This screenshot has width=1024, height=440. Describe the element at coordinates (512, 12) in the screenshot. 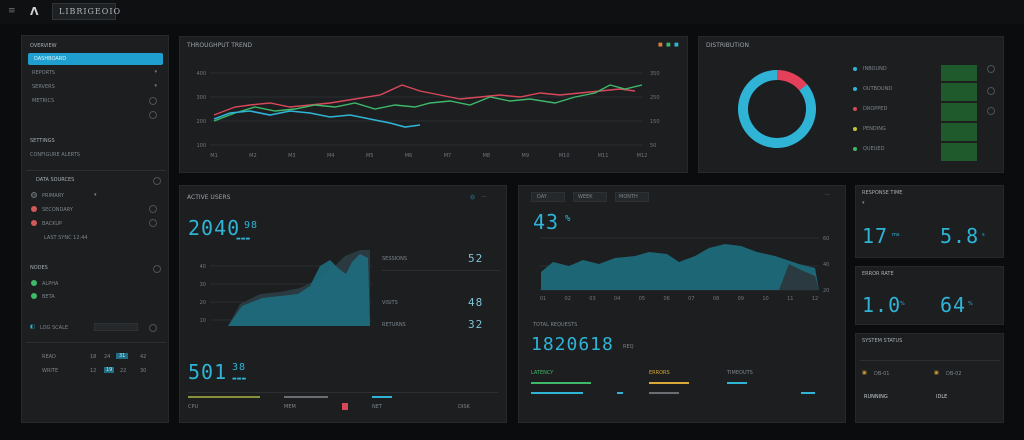

I see `top-bar: ≡ Λ LIBRIGEOIO` at that location.